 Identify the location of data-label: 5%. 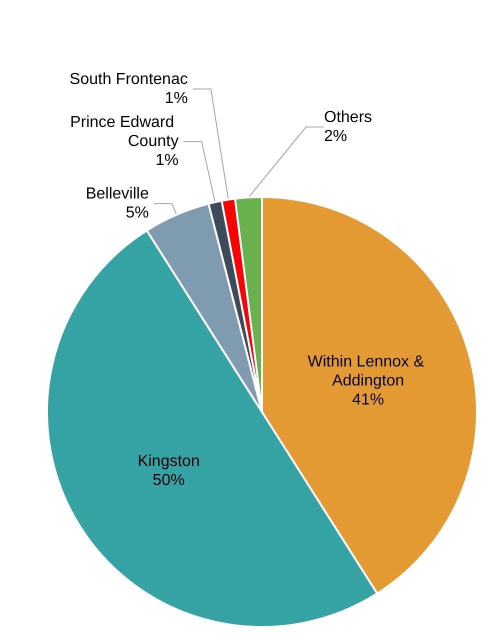
(137, 213).